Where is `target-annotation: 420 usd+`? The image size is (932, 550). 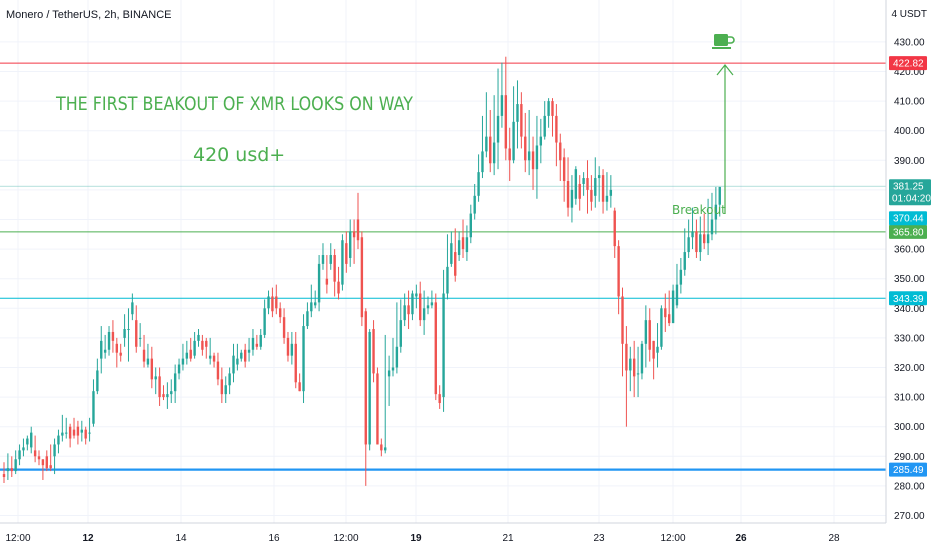
target-annotation: 420 usd+ is located at coordinates (239, 155).